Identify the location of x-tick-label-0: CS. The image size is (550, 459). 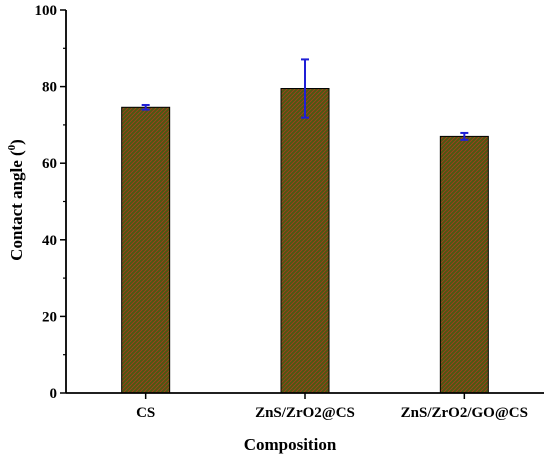
(145, 413).